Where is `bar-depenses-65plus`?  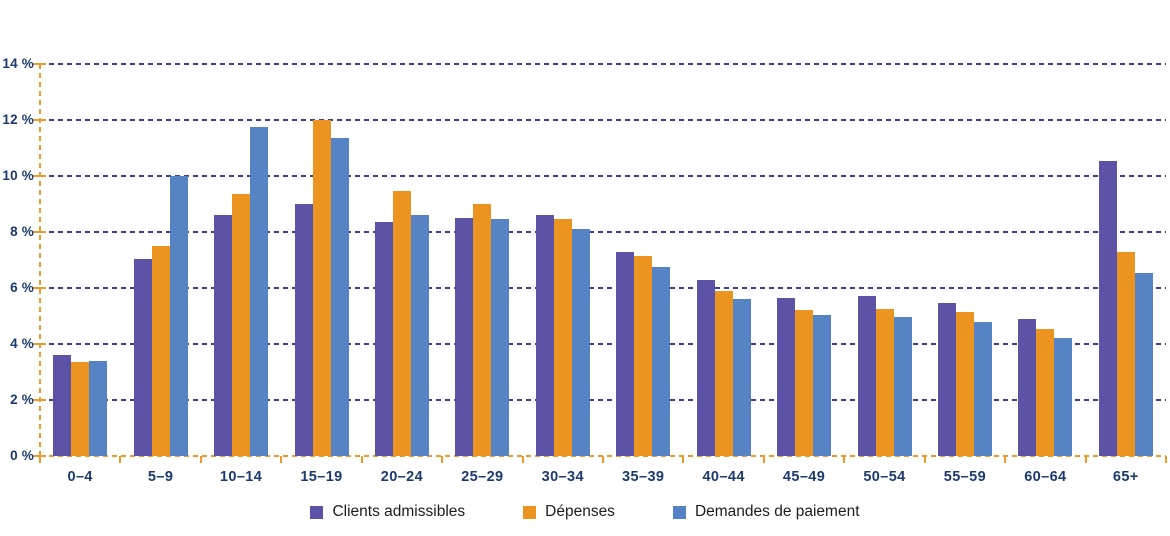
bar-depenses-65plus is located at coordinates (1125, 353).